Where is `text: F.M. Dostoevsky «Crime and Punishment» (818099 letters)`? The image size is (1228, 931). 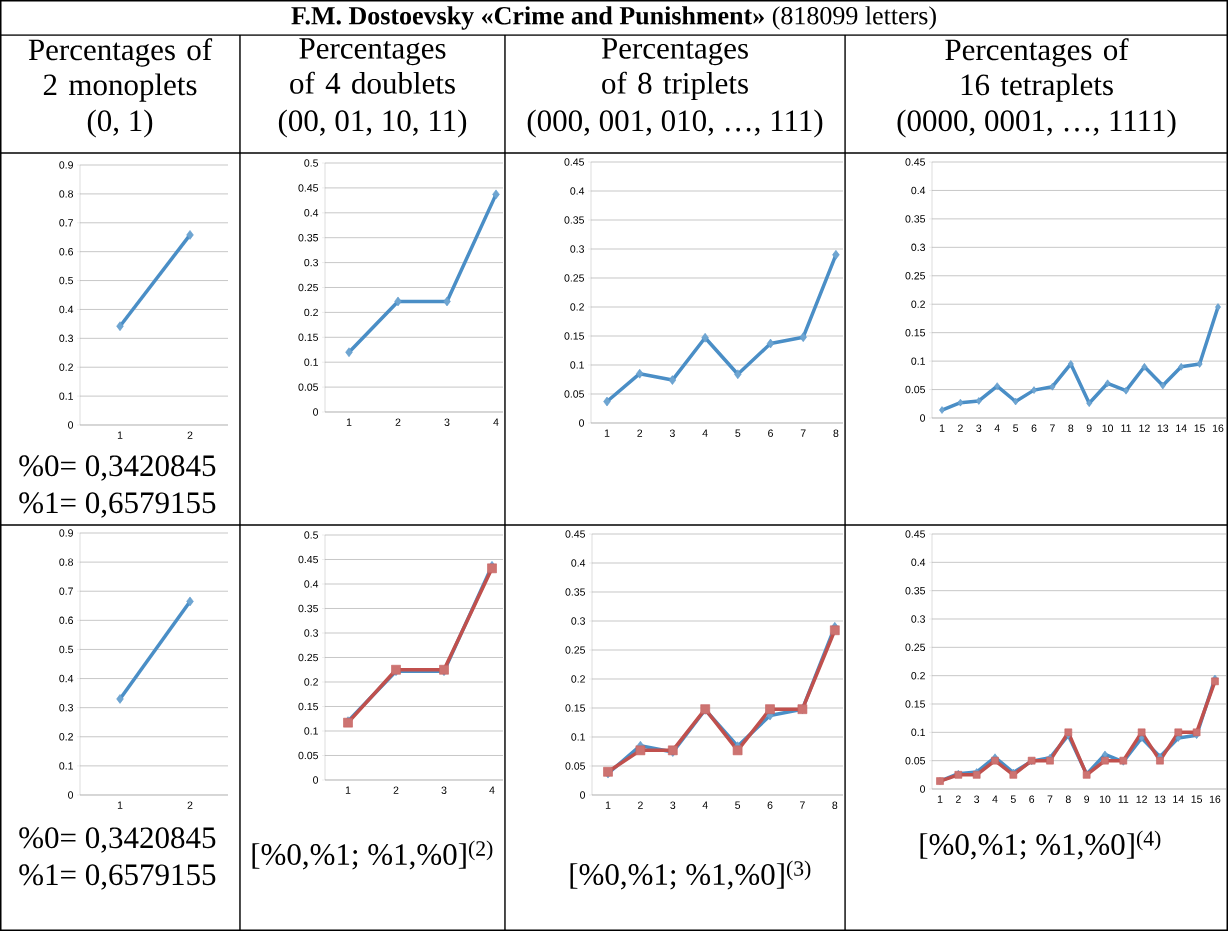
text: F.M. Dostoevsky «Crime and Punishment» (818099 letters) is located at coordinates (613, 18).